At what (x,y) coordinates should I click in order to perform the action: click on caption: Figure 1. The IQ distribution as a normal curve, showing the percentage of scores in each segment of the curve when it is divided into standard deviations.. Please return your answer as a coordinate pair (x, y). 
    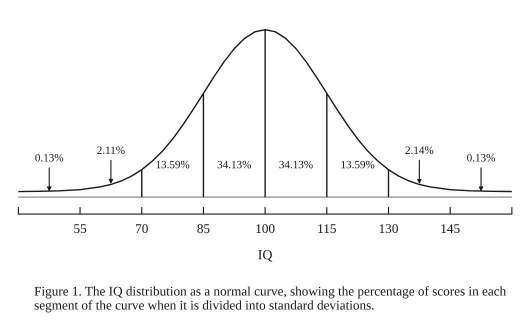
    Looking at the image, I should click on (270, 299).